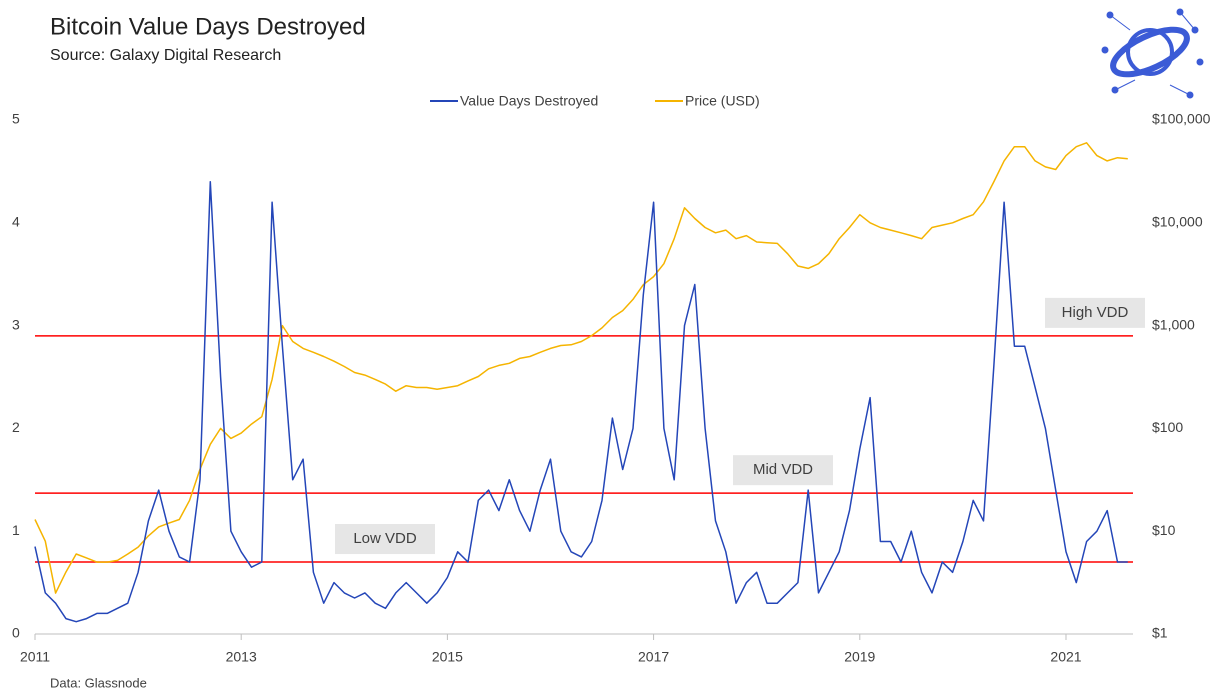 The width and height of the screenshot is (1231, 694). I want to click on y2-tick-label: $1,000, so click(1173, 324).